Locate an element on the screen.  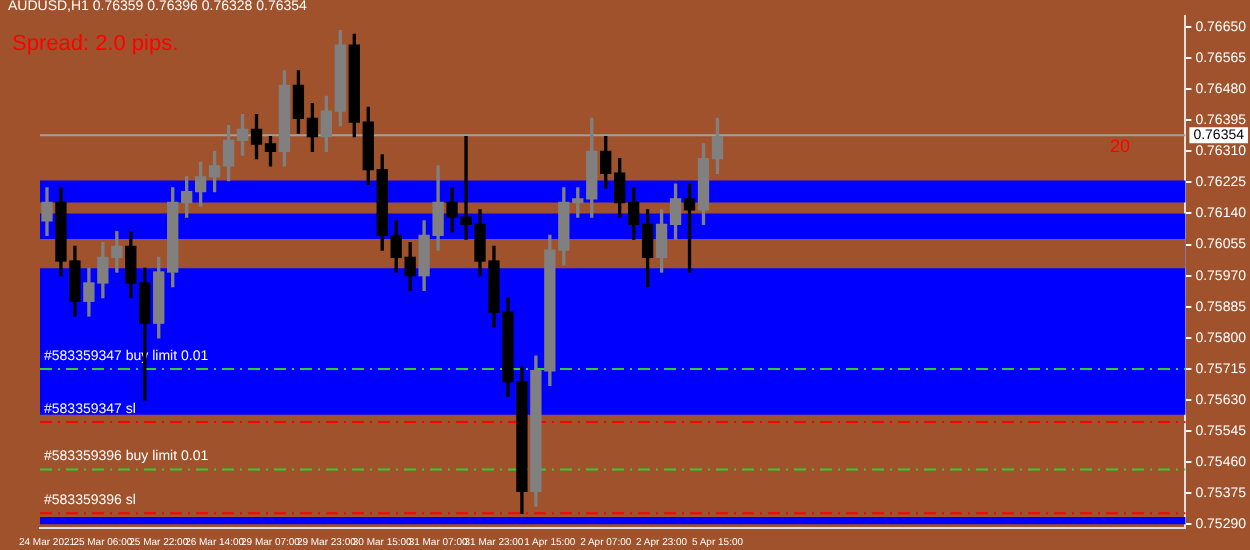
annotation: Spread: 2.0 pips. is located at coordinates (95, 44).